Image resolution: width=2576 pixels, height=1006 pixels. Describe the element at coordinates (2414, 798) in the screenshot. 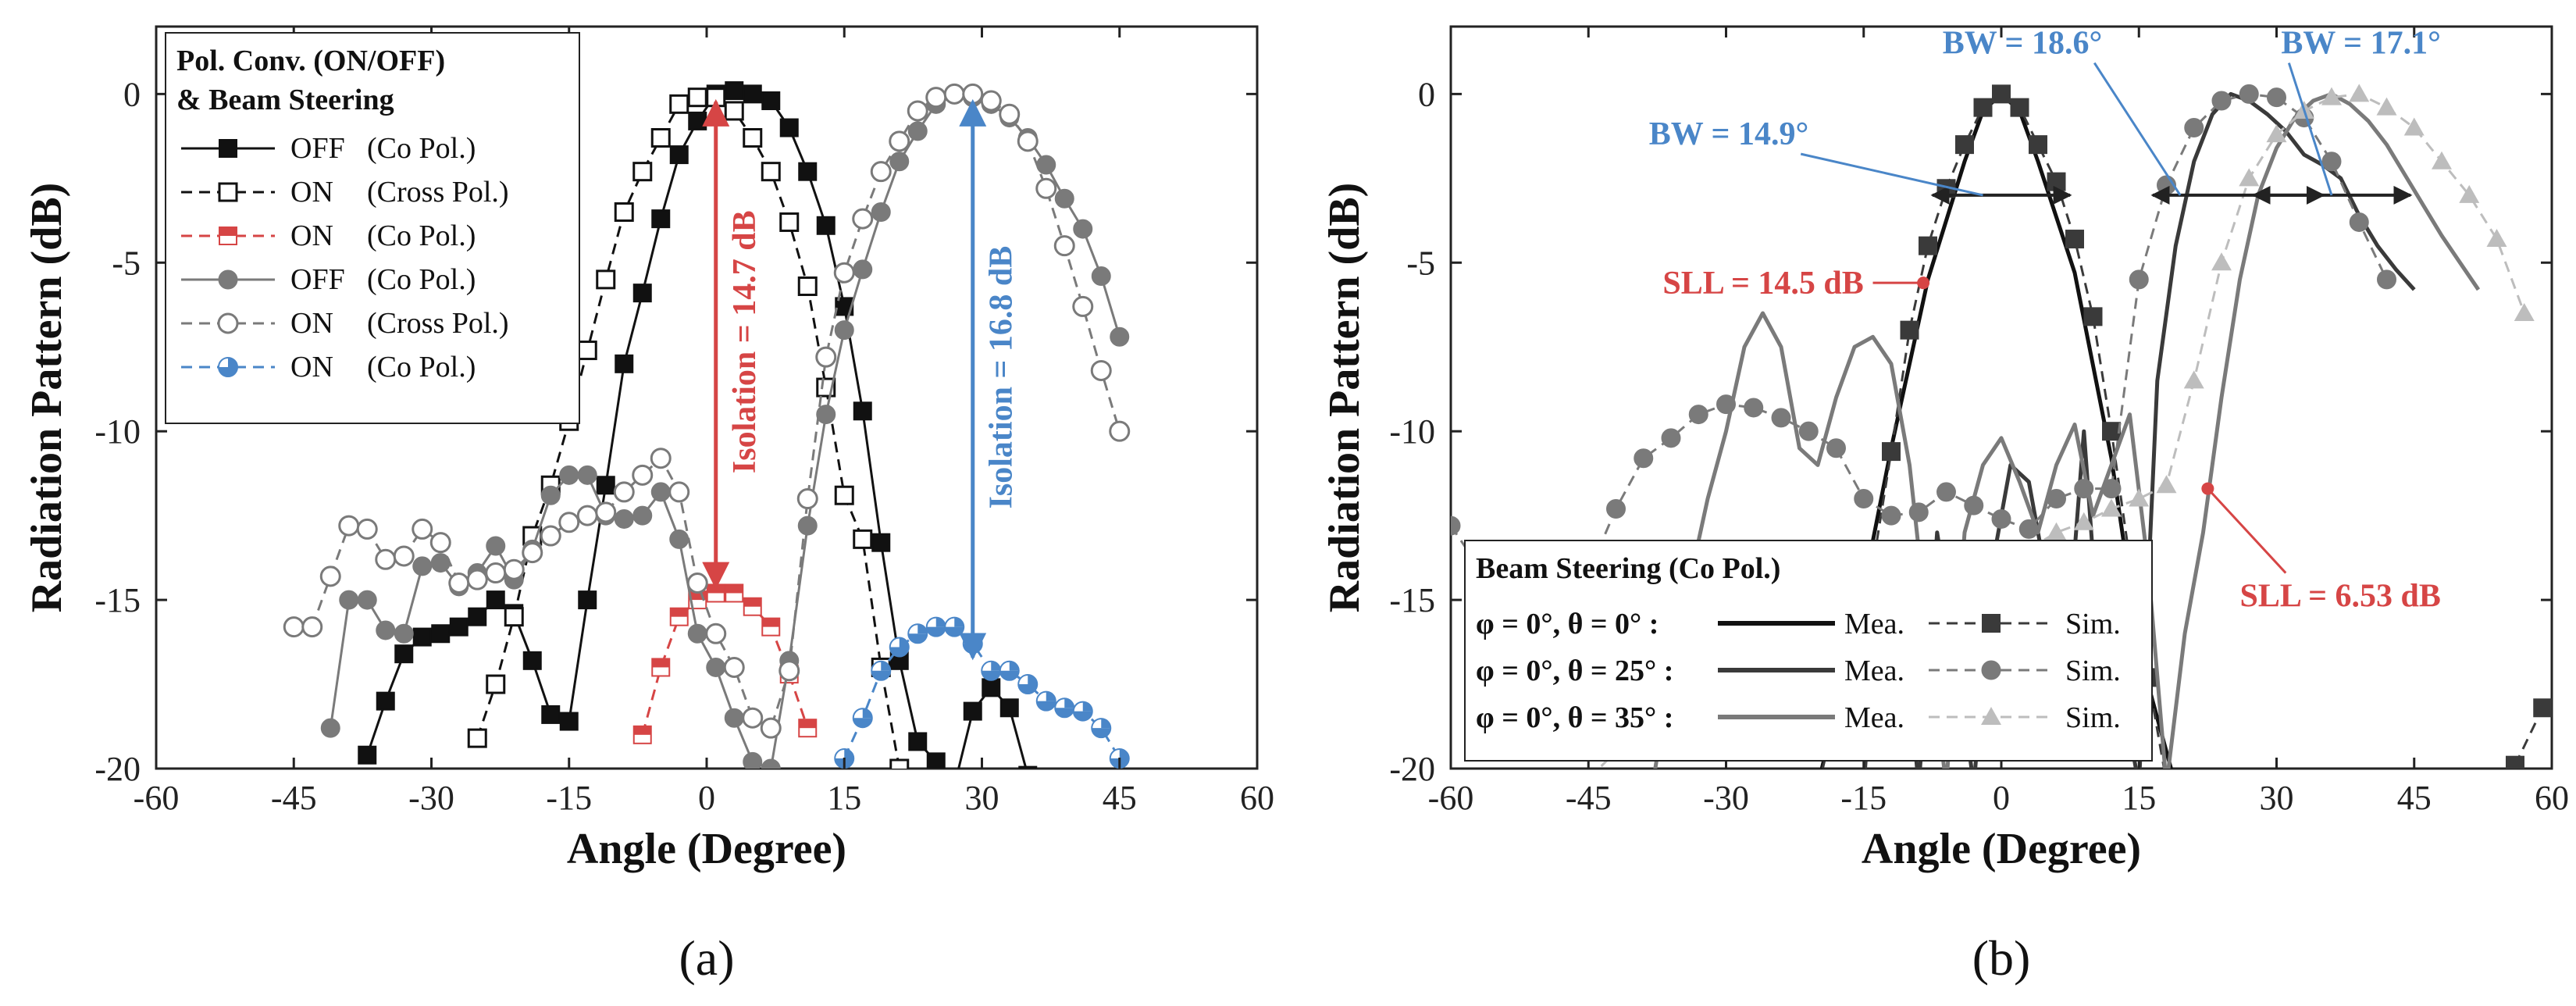

I see `panel-b-xtick-label: 45` at that location.